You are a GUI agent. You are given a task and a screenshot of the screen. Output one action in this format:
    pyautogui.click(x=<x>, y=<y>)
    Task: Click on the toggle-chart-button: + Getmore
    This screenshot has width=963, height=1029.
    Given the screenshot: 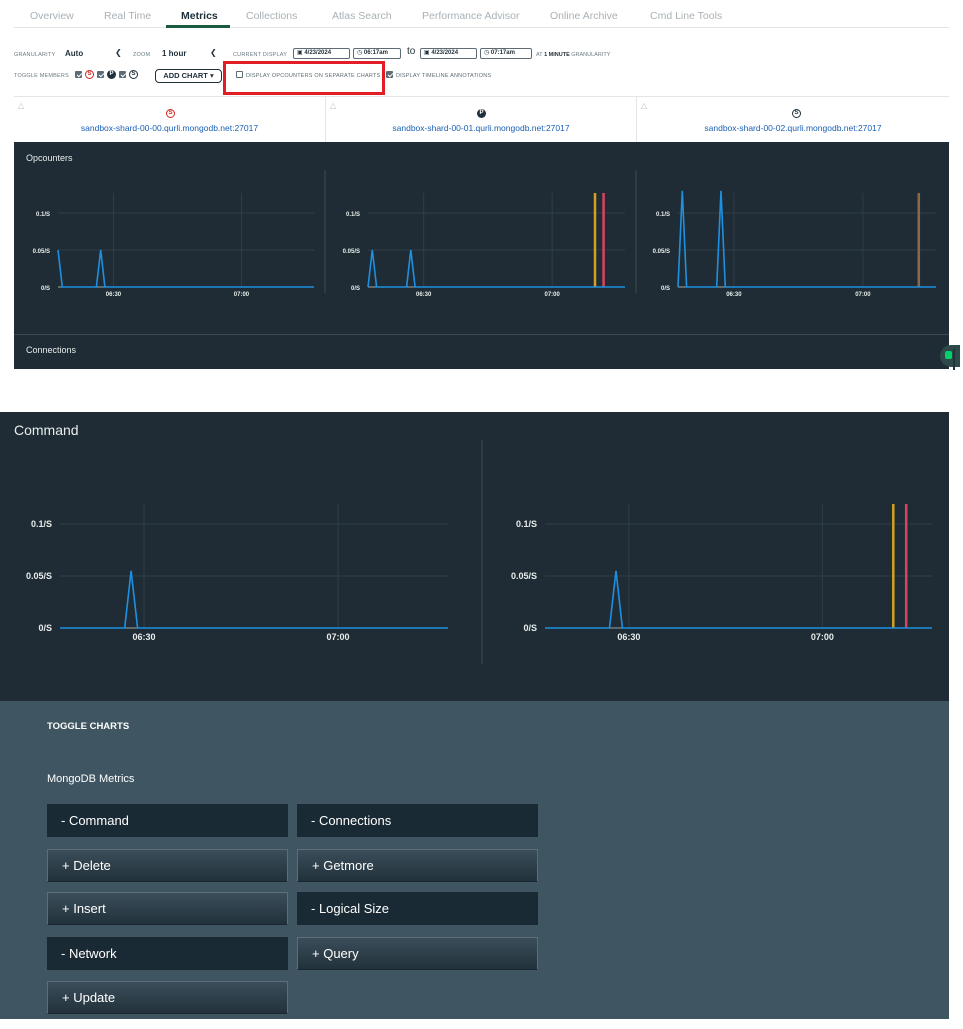 What is the action you would take?
    pyautogui.click(x=417, y=865)
    